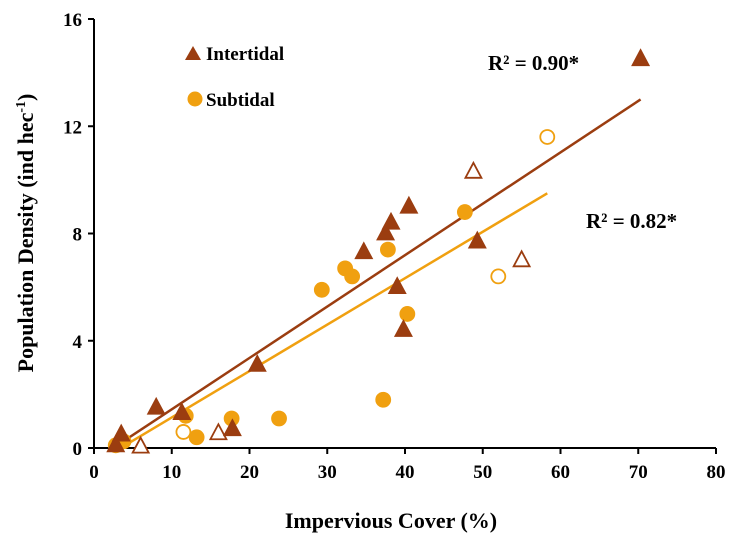 Image resolution: width=735 pixels, height=535 pixels. I want to click on y-tick-label: 0, so click(78, 449).